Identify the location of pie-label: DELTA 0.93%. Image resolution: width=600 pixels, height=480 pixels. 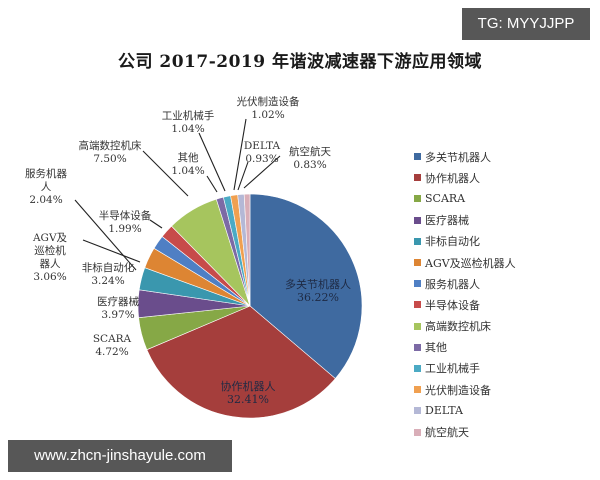
(262, 153).